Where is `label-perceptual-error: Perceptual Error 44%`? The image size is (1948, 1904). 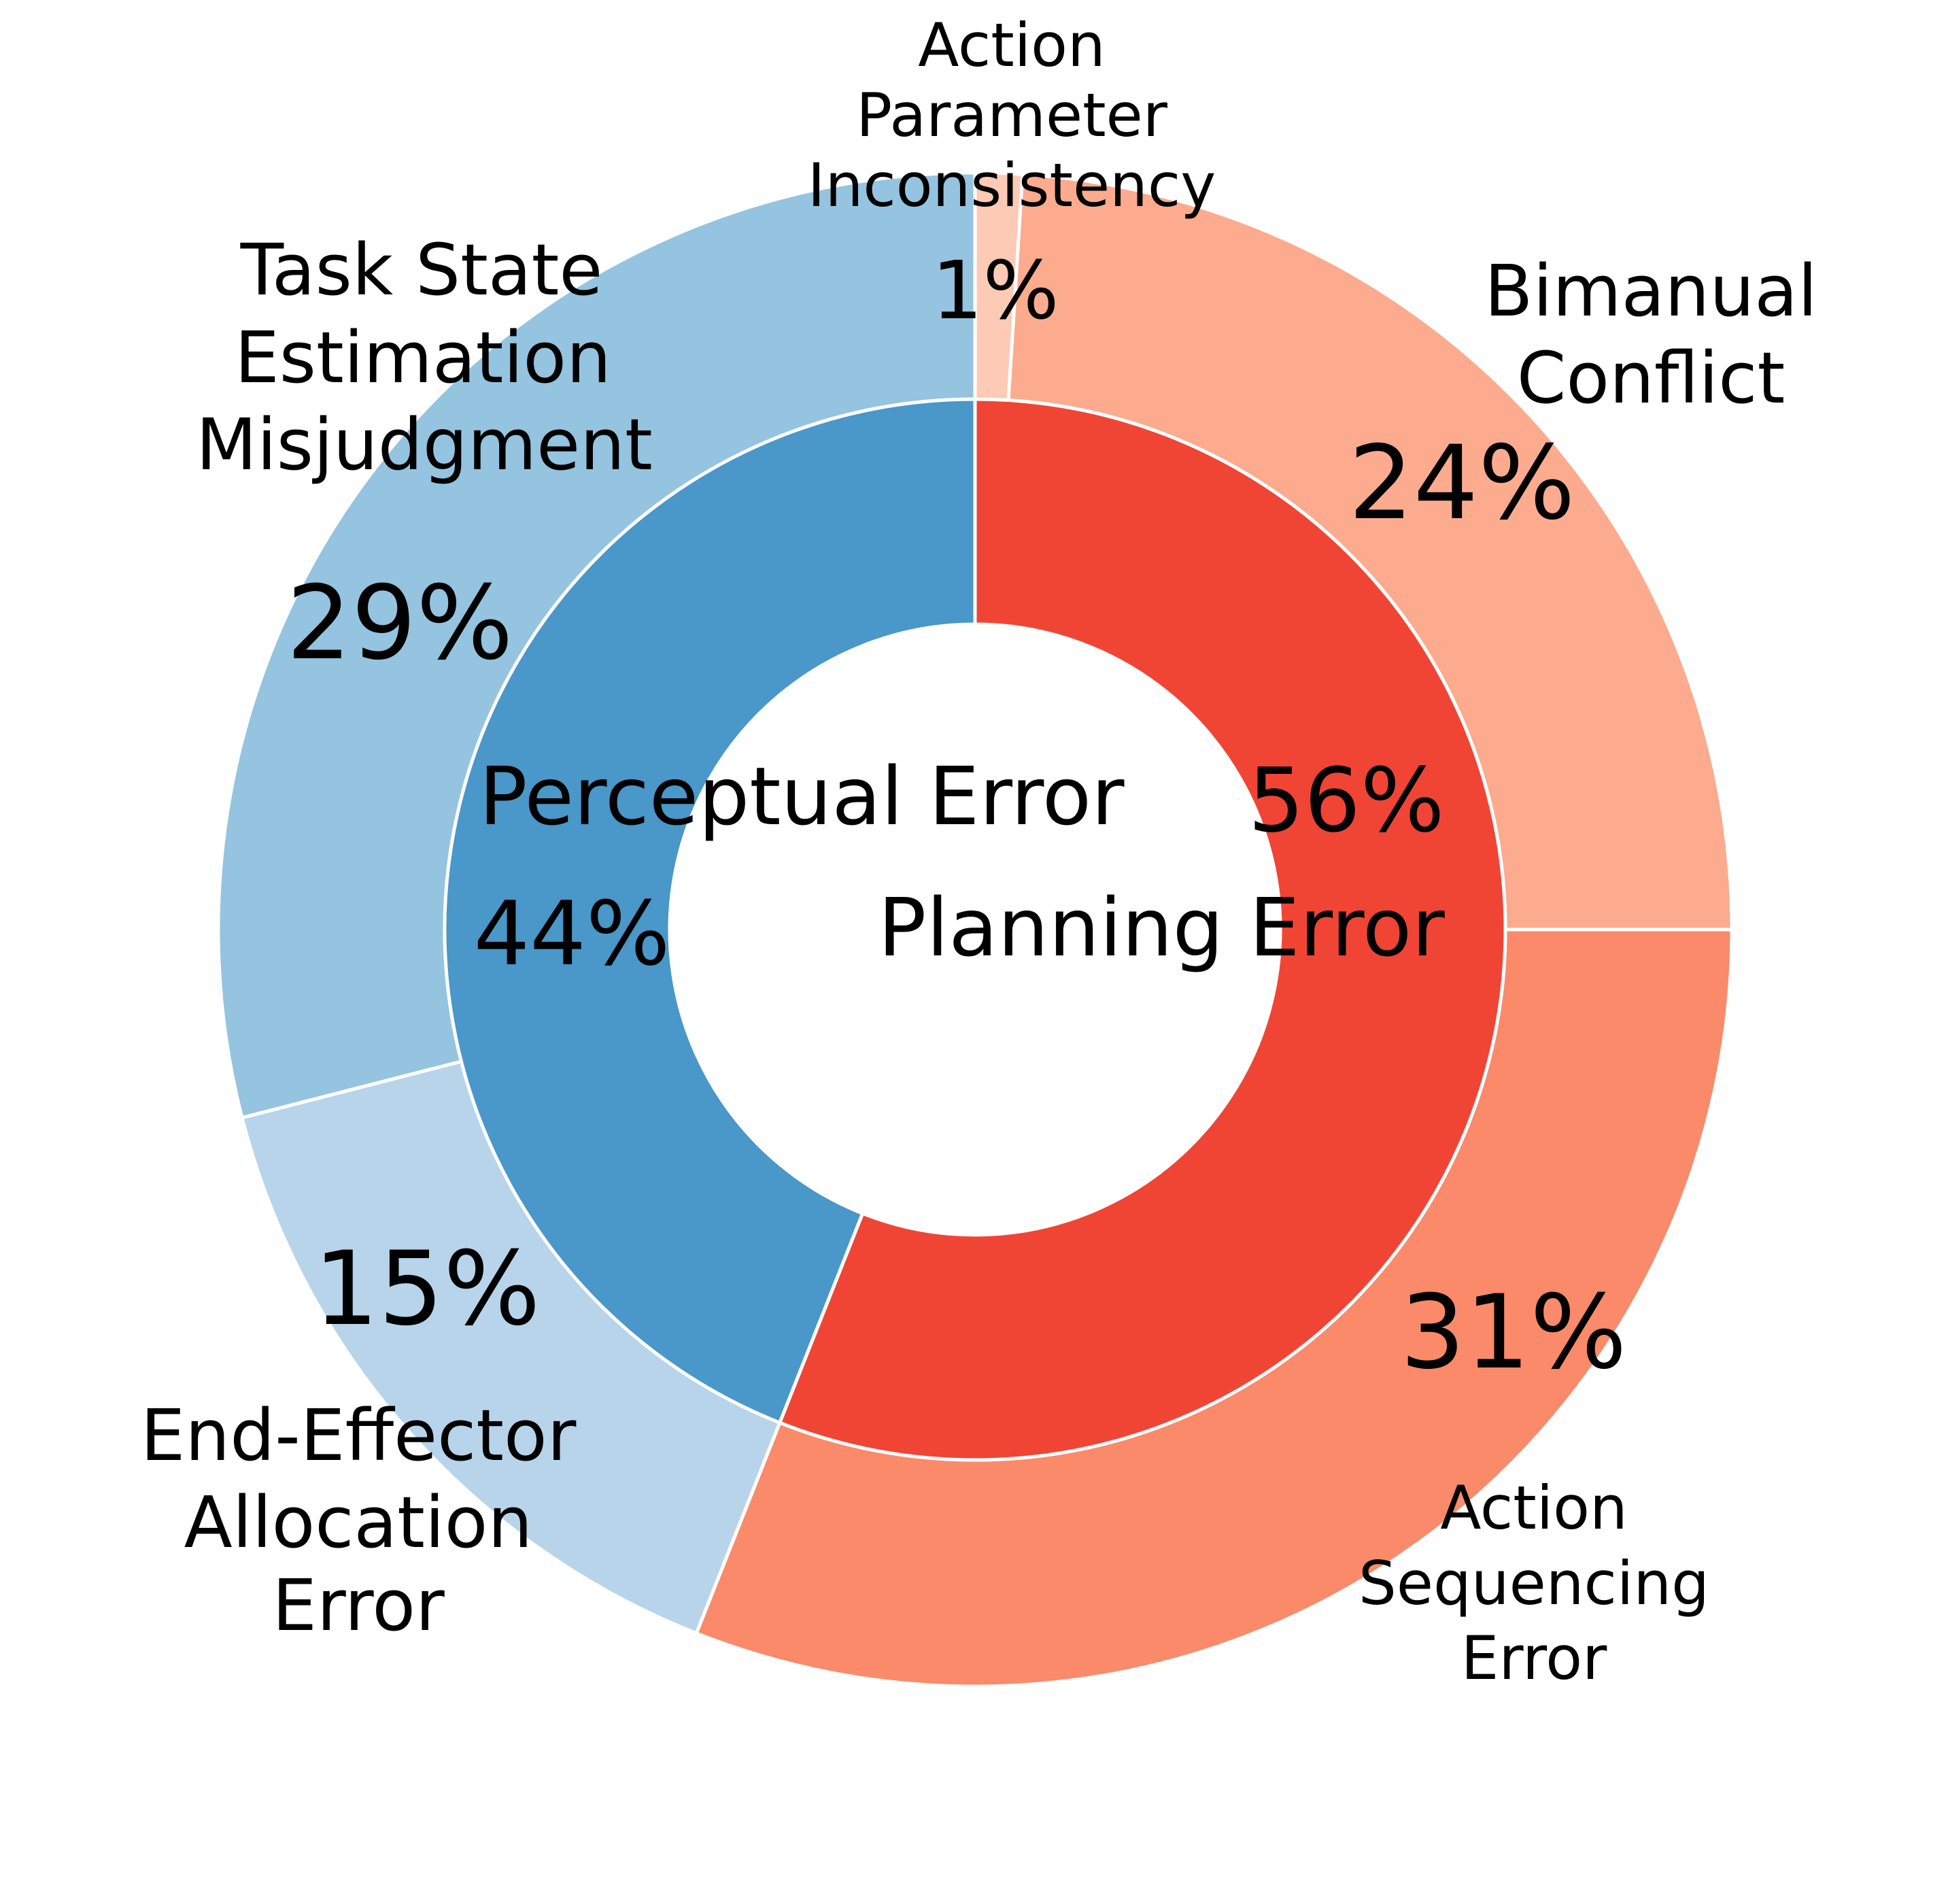
label-perceptual-error: Perceptual Error 44% is located at coordinates (799, 867).